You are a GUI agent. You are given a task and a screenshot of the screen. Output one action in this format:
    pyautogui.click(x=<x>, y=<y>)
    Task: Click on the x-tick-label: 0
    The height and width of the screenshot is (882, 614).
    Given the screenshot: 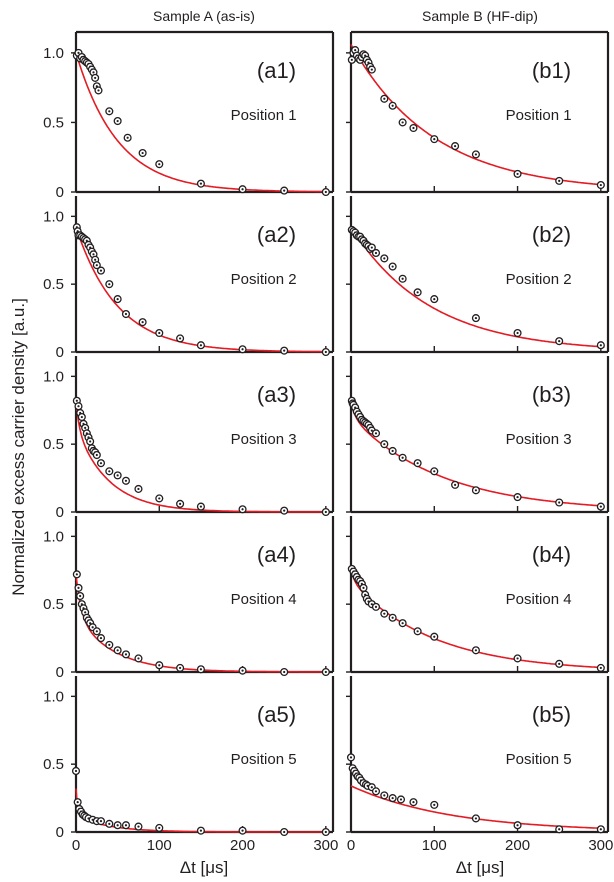 What is the action you would take?
    pyautogui.click(x=76, y=845)
    